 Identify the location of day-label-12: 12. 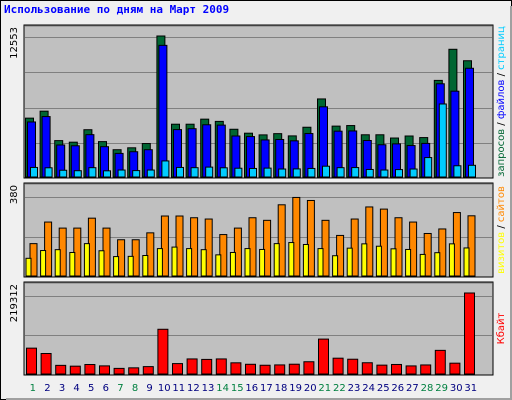
(193, 388).